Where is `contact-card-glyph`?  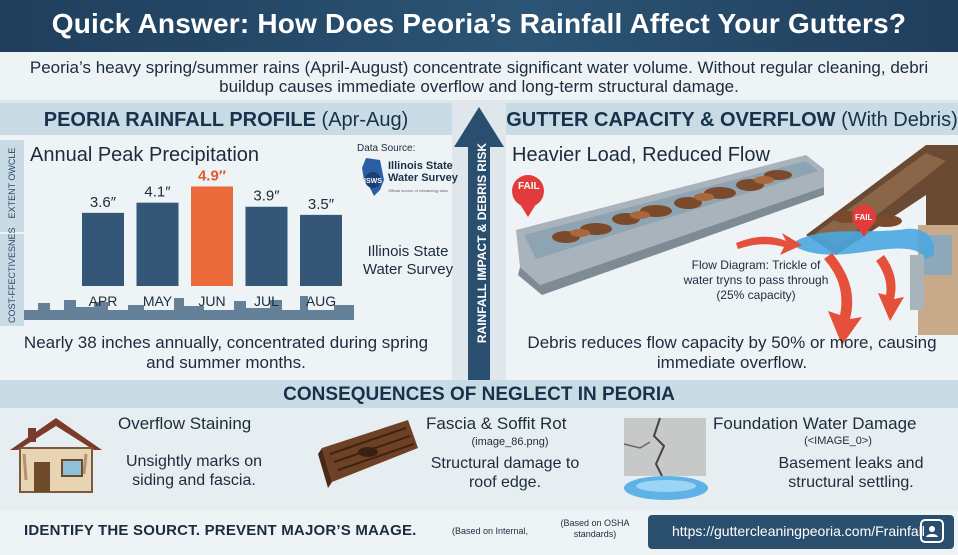 contact-card-glyph is located at coordinates (932, 531).